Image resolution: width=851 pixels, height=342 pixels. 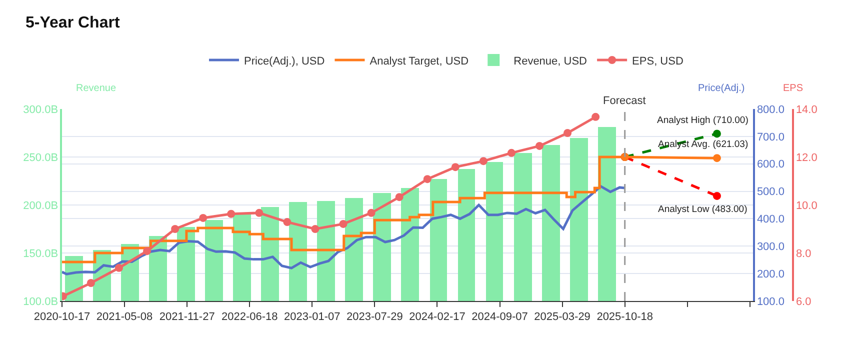 I want to click on x-tick-label: 2021-05-08, so click(x=124, y=317).